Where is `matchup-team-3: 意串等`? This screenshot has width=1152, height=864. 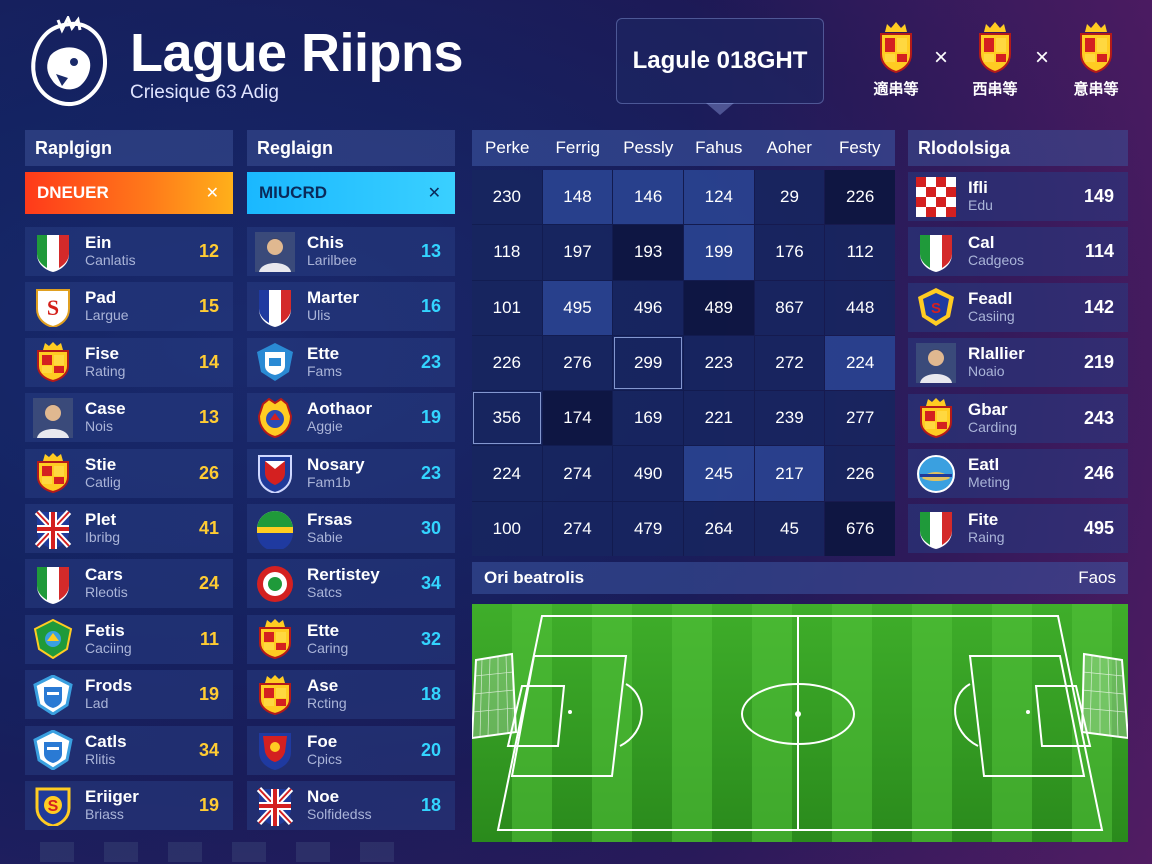
matchup-team-3: 意串等 is located at coordinates (1096, 60).